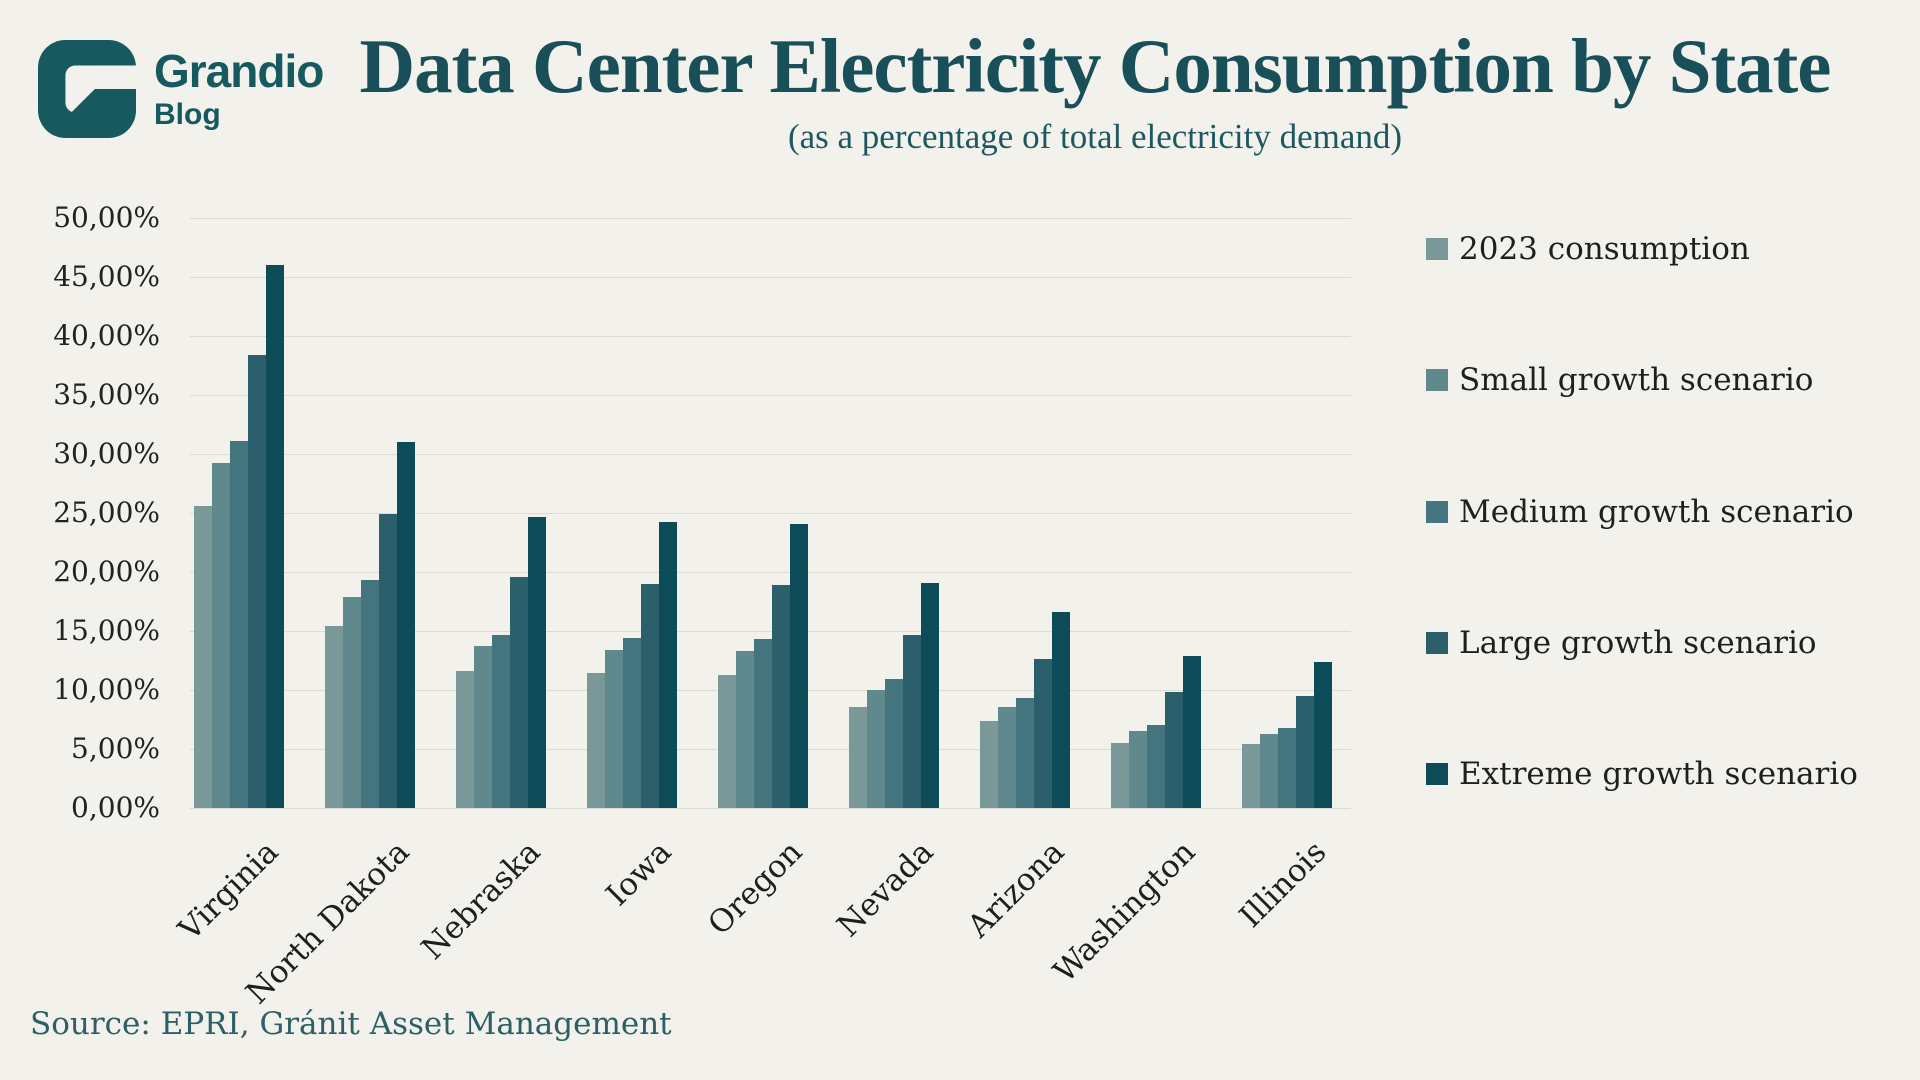  Describe the element at coordinates (1658, 774) in the screenshot. I see `legend-label: Extreme growth scenario` at that location.